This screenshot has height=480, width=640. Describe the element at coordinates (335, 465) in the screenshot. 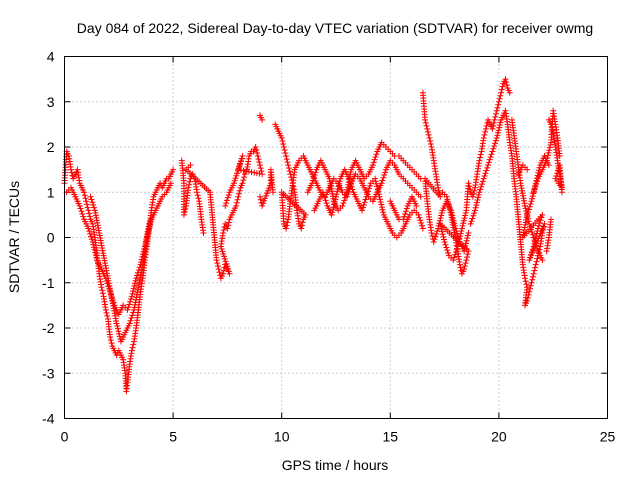

I see `x-axis-label: GPS time / hours` at that location.